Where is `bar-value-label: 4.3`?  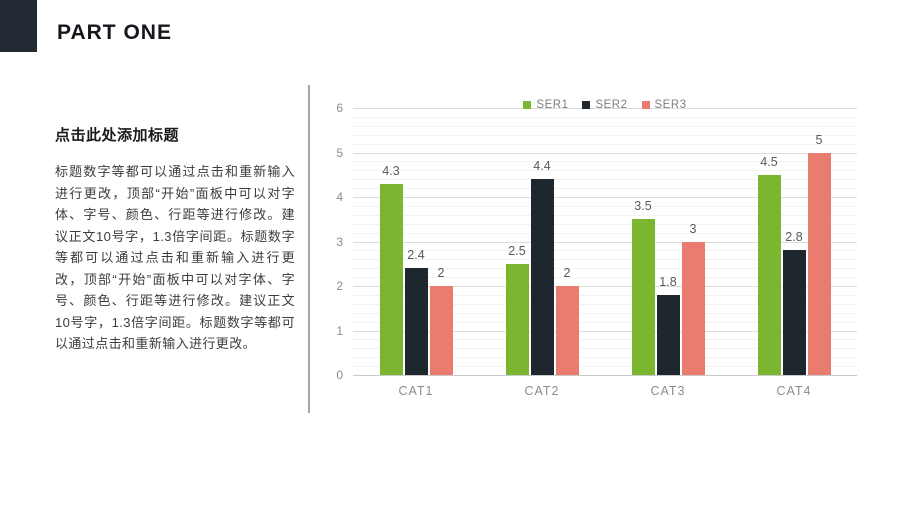
bar-value-label: 4.3 is located at coordinates (391, 170).